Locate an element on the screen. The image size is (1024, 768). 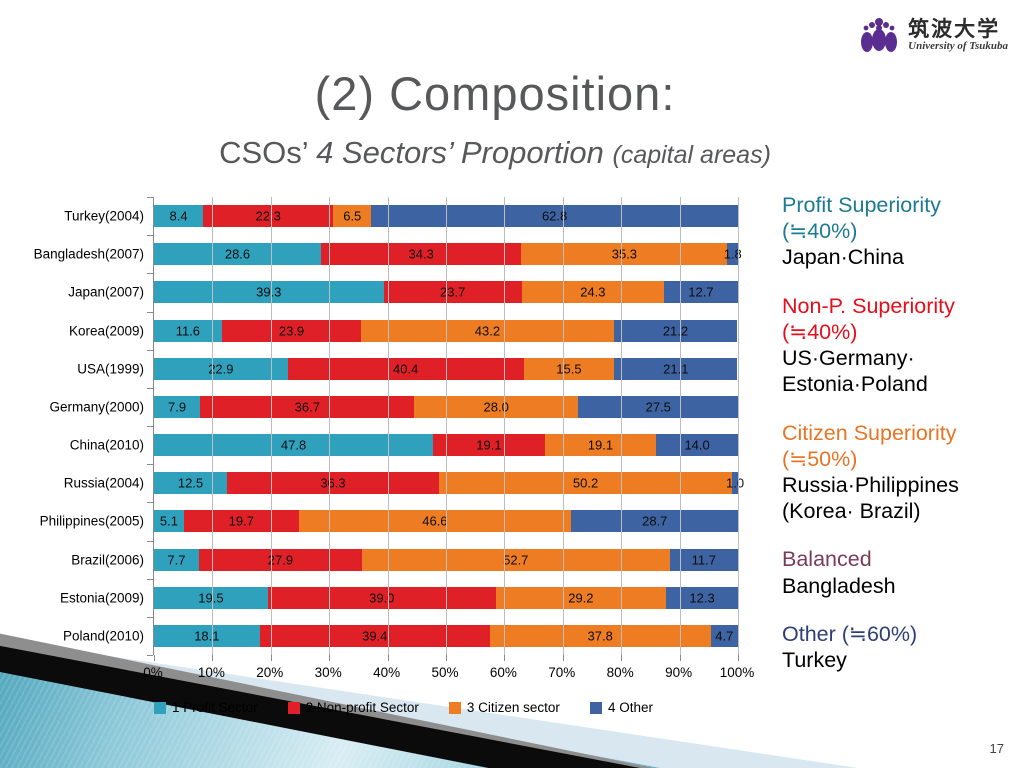
bar-segment: 50.2 is located at coordinates (585, 483).